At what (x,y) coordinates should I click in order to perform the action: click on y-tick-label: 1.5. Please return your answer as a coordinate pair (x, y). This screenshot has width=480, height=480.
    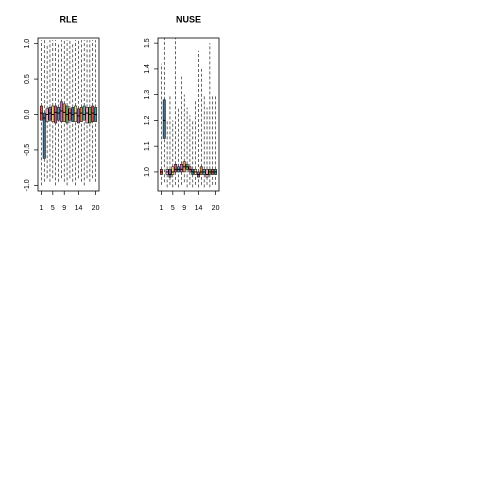
    Looking at the image, I should click on (147, 43).